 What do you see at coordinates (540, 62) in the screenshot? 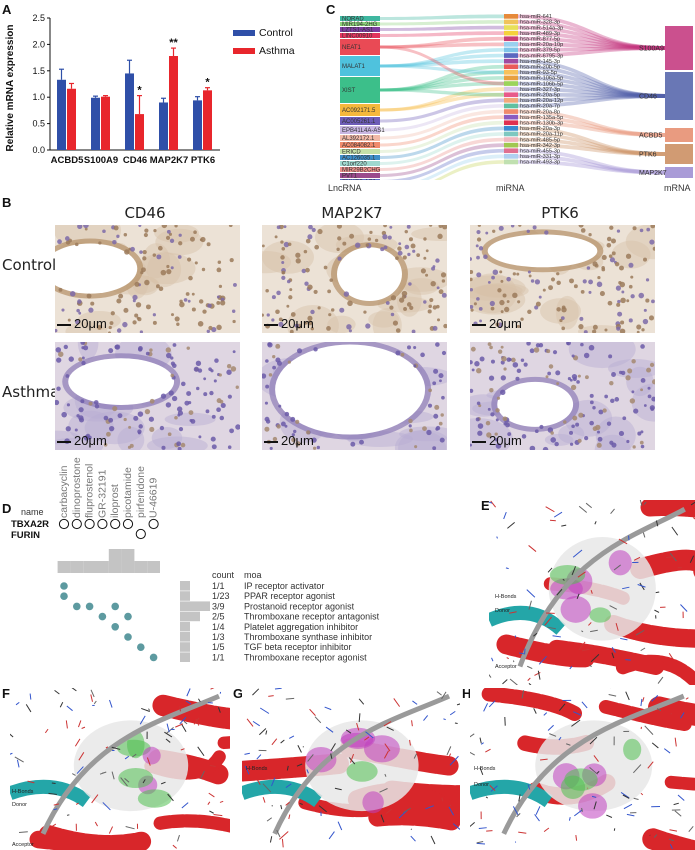
I see `sankey-label-mirna: hsa-miR-145-3p` at bounding box center [540, 62].